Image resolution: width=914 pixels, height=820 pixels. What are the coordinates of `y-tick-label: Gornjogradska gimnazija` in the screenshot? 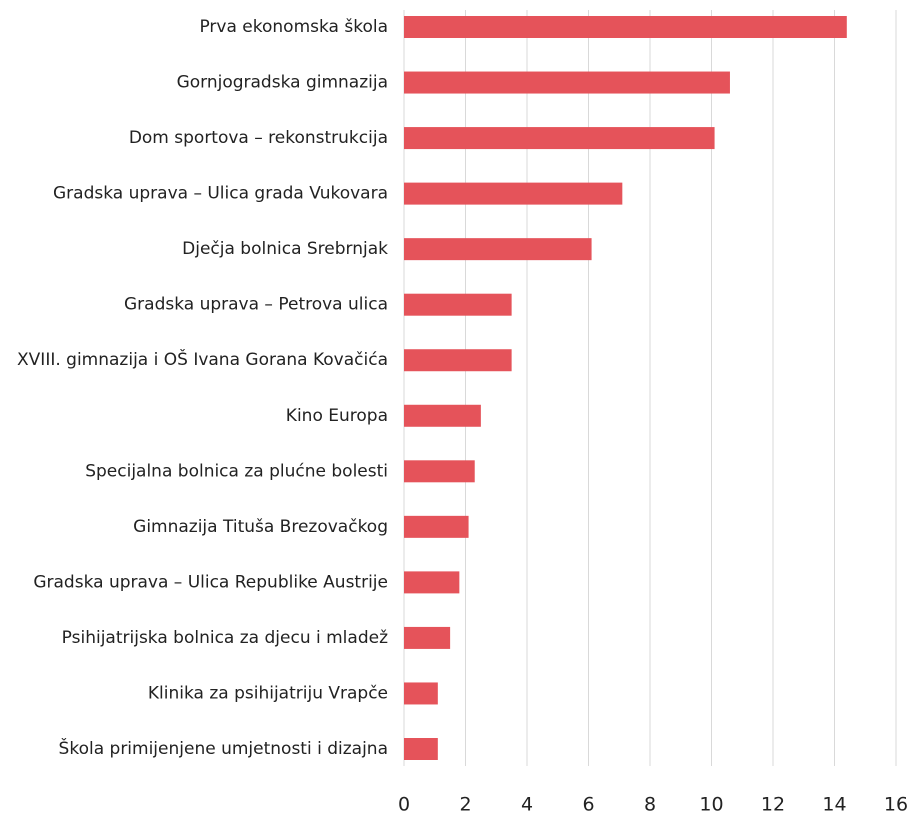 It's located at (282, 83).